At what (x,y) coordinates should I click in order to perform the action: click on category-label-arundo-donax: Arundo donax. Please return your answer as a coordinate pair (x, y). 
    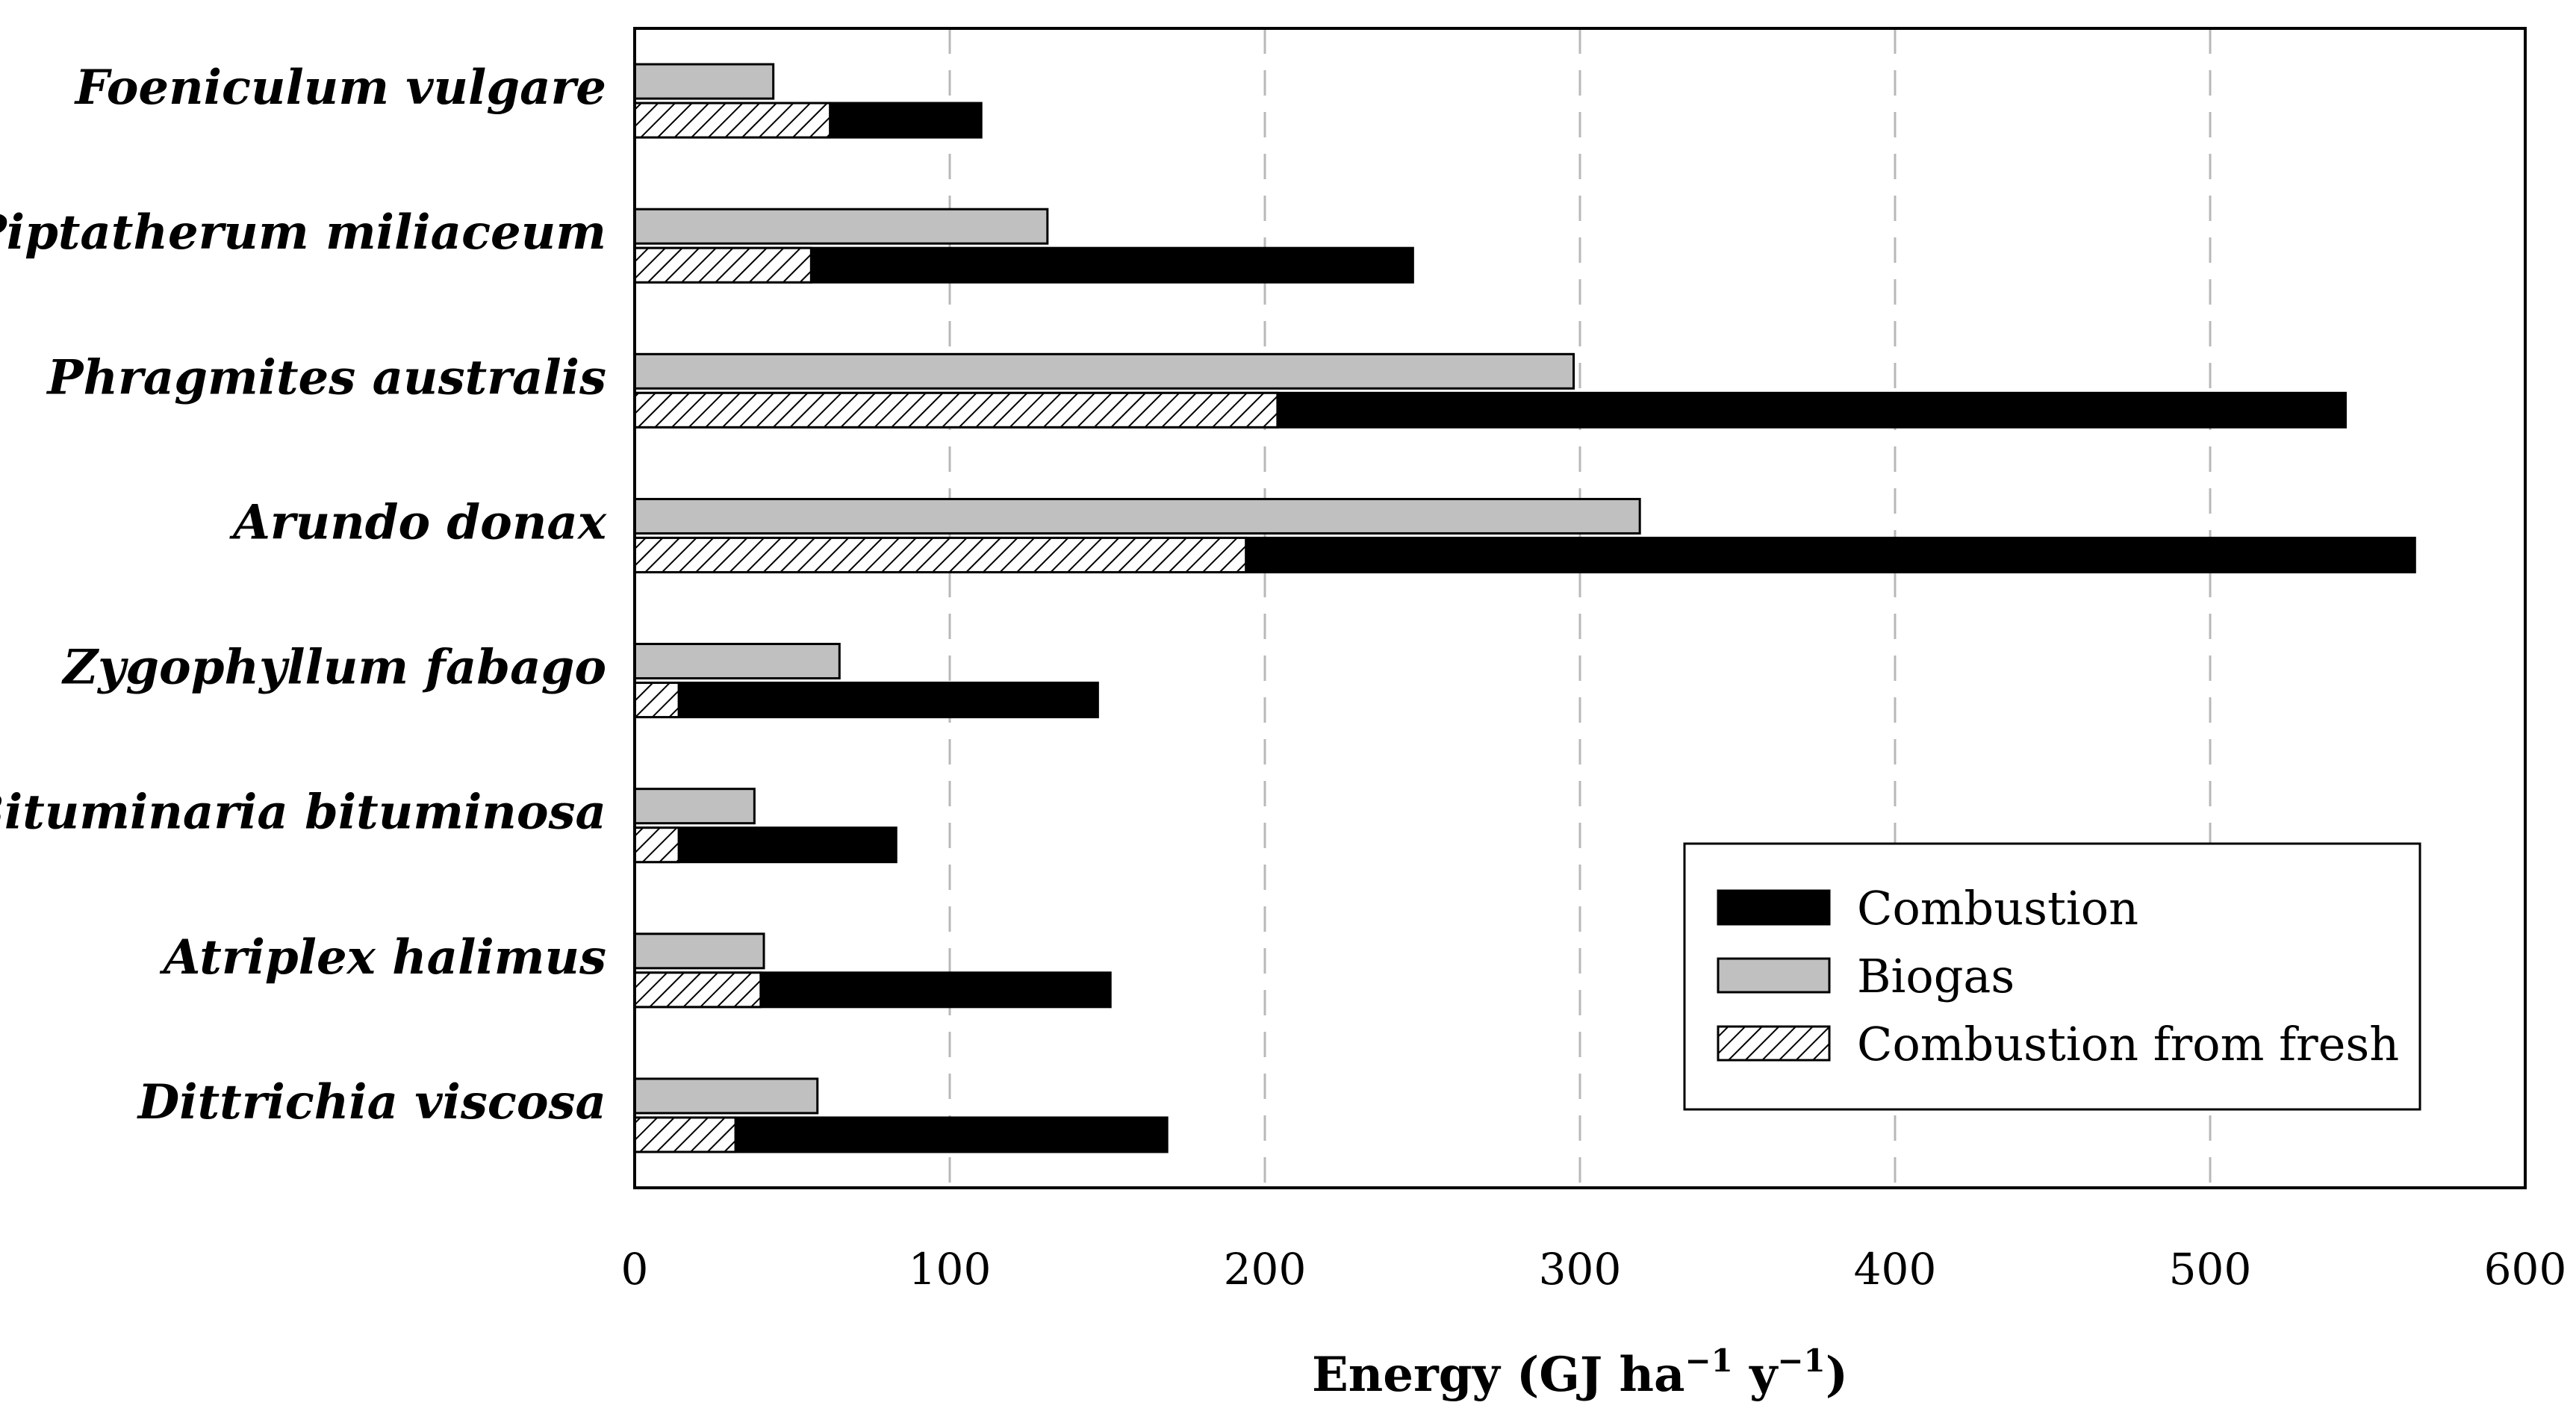
    Looking at the image, I should click on (418, 522).